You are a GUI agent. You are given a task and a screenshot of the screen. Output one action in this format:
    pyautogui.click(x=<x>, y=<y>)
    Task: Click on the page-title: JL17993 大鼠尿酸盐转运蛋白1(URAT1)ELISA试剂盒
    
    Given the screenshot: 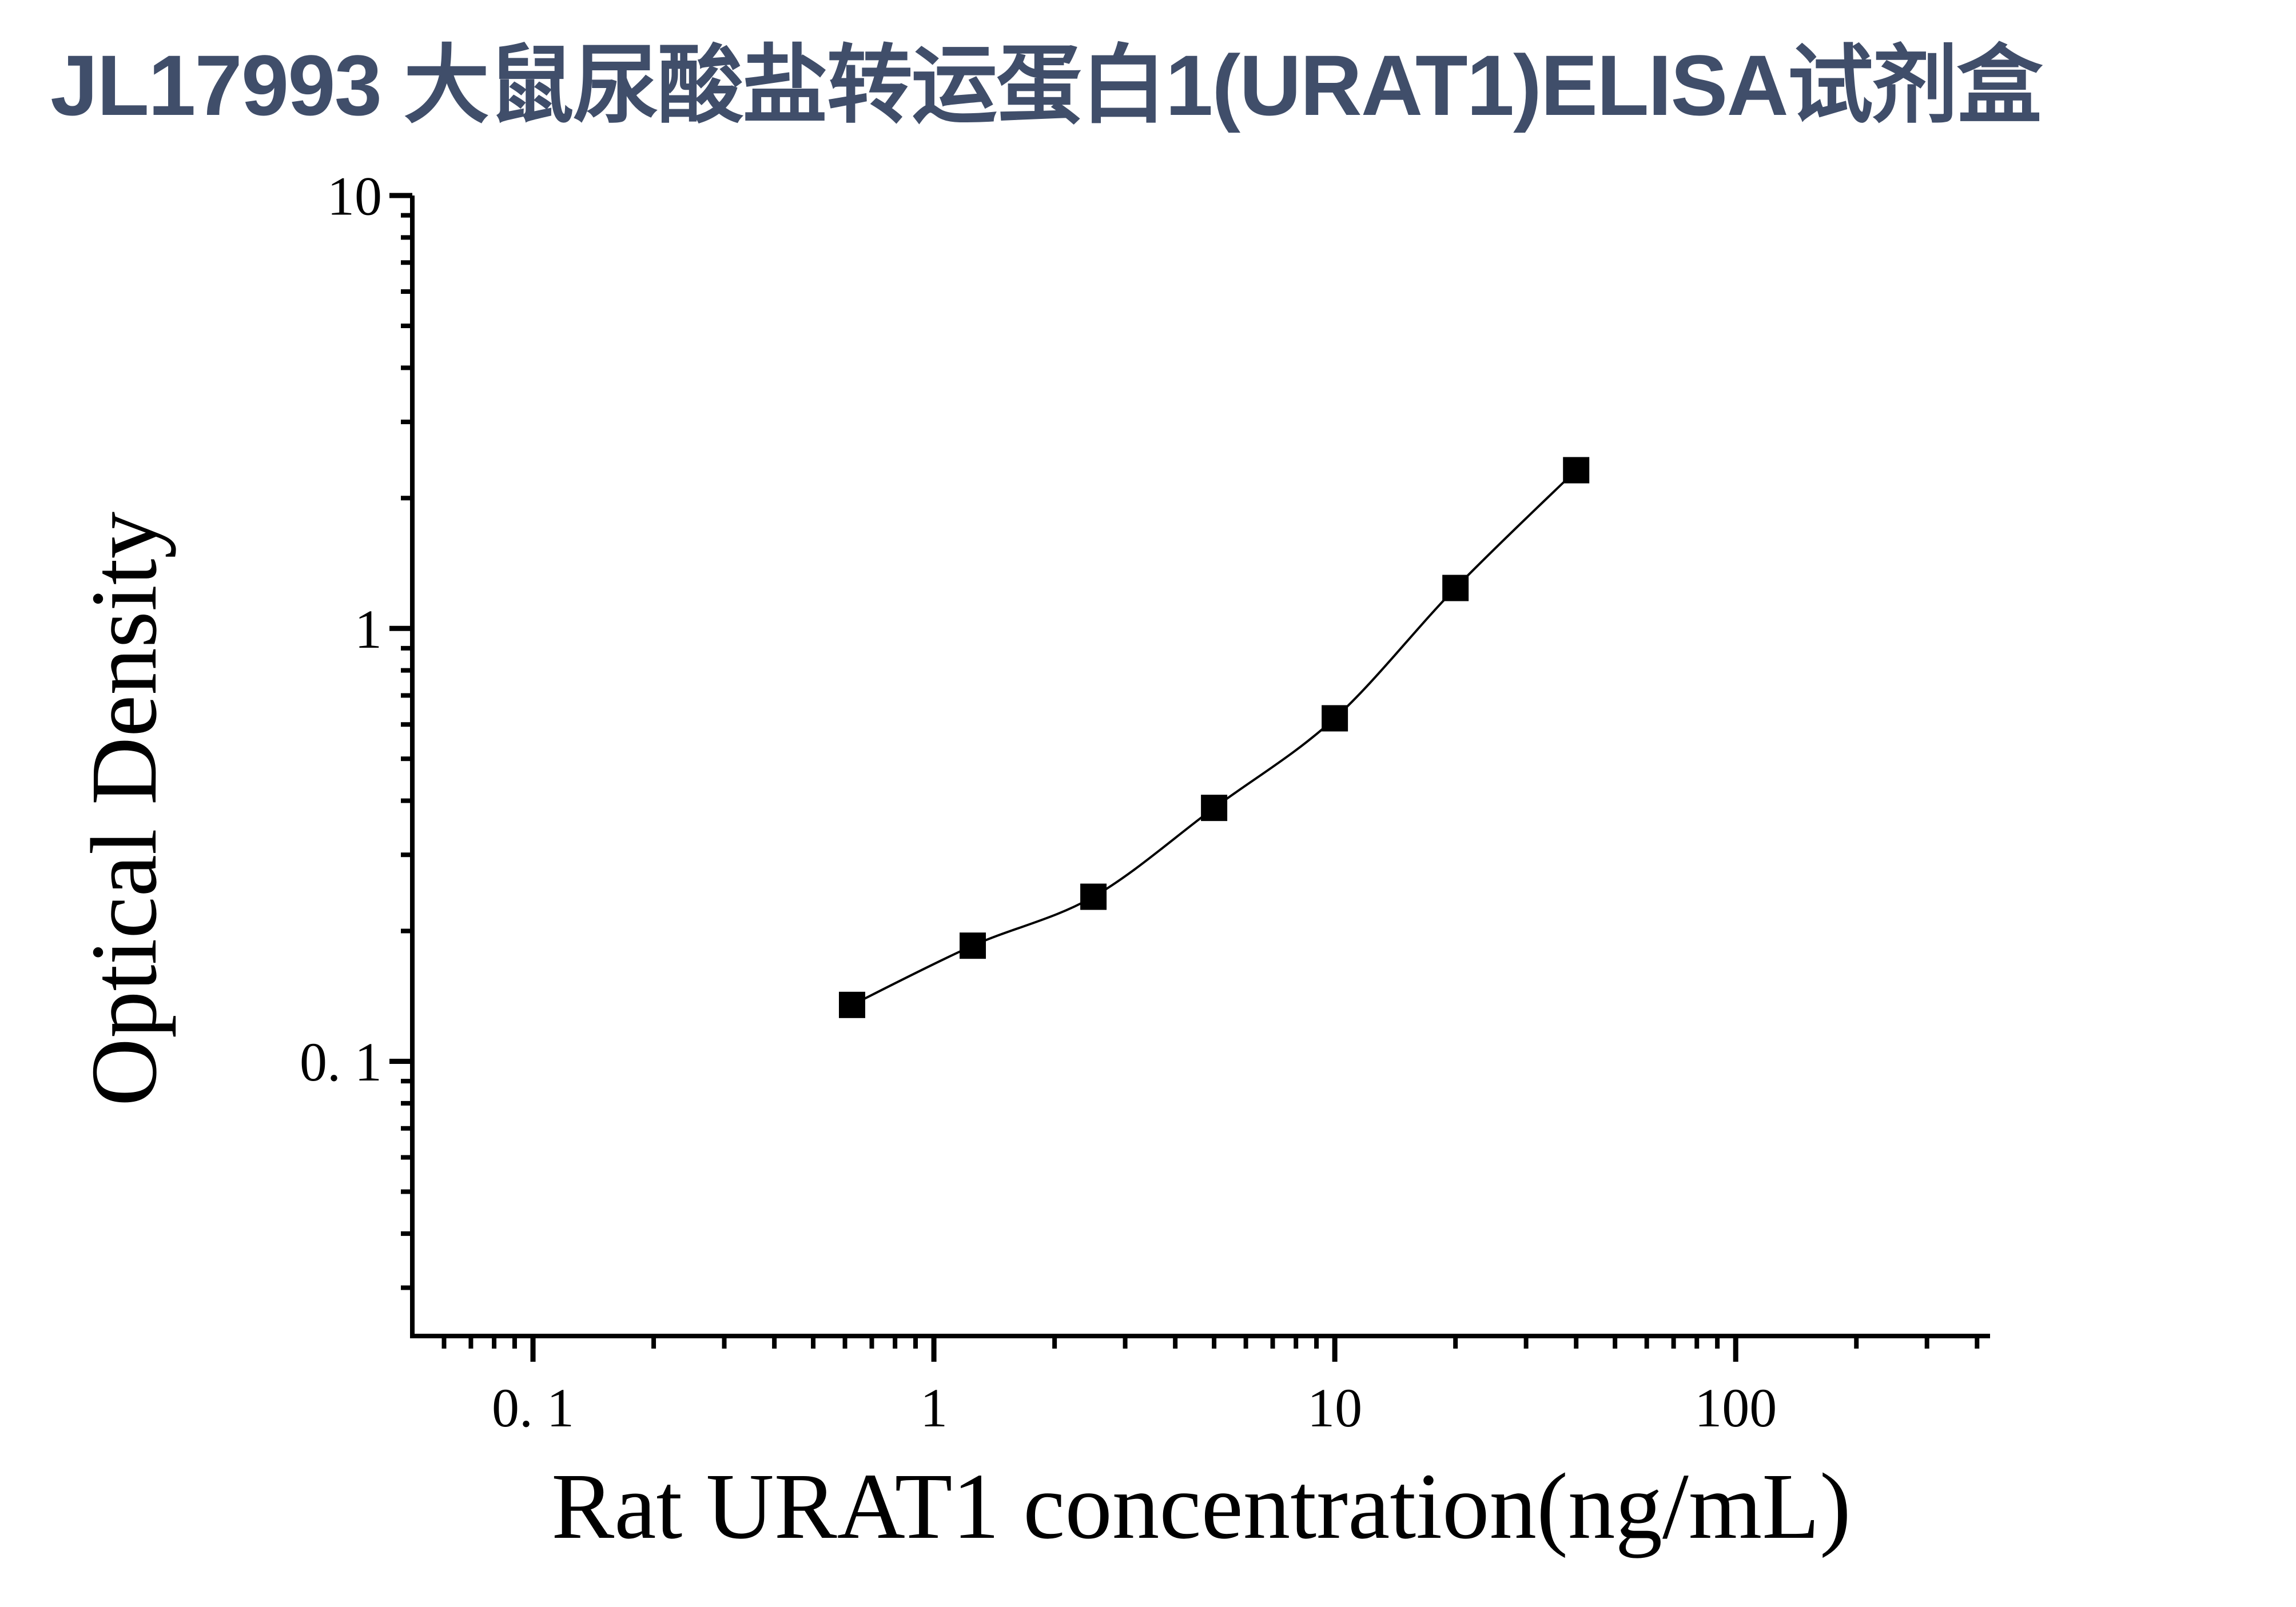 What is the action you would take?
    pyautogui.click(x=1046, y=85)
    